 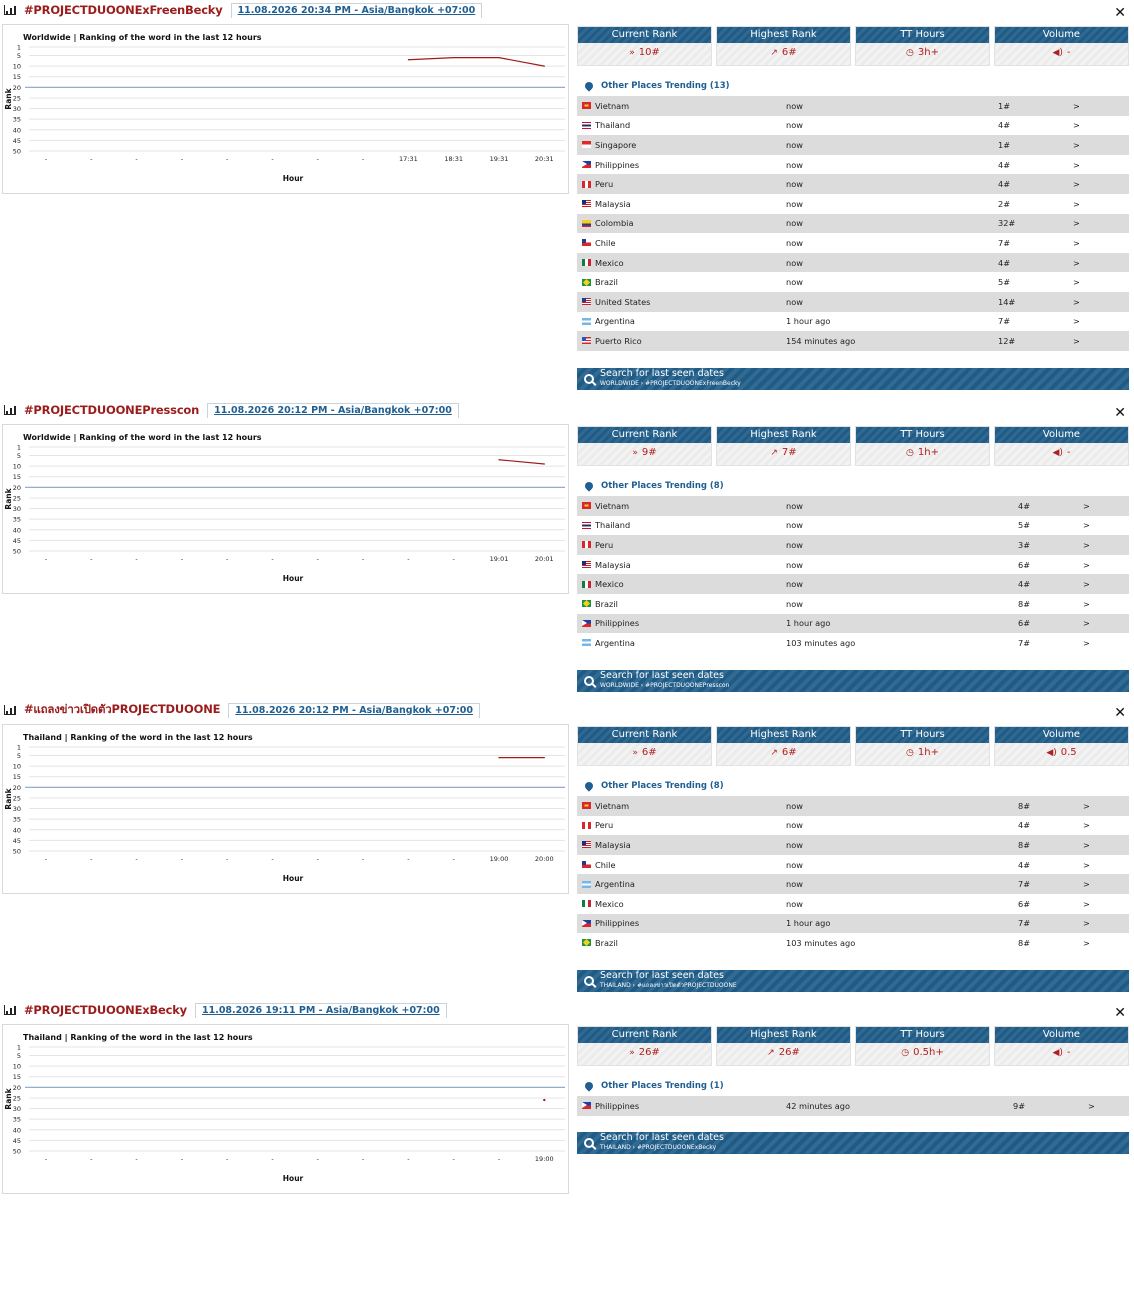 What do you see at coordinates (853, 845) in the screenshot?
I see `place-row: Malaysia now 8# >` at bounding box center [853, 845].